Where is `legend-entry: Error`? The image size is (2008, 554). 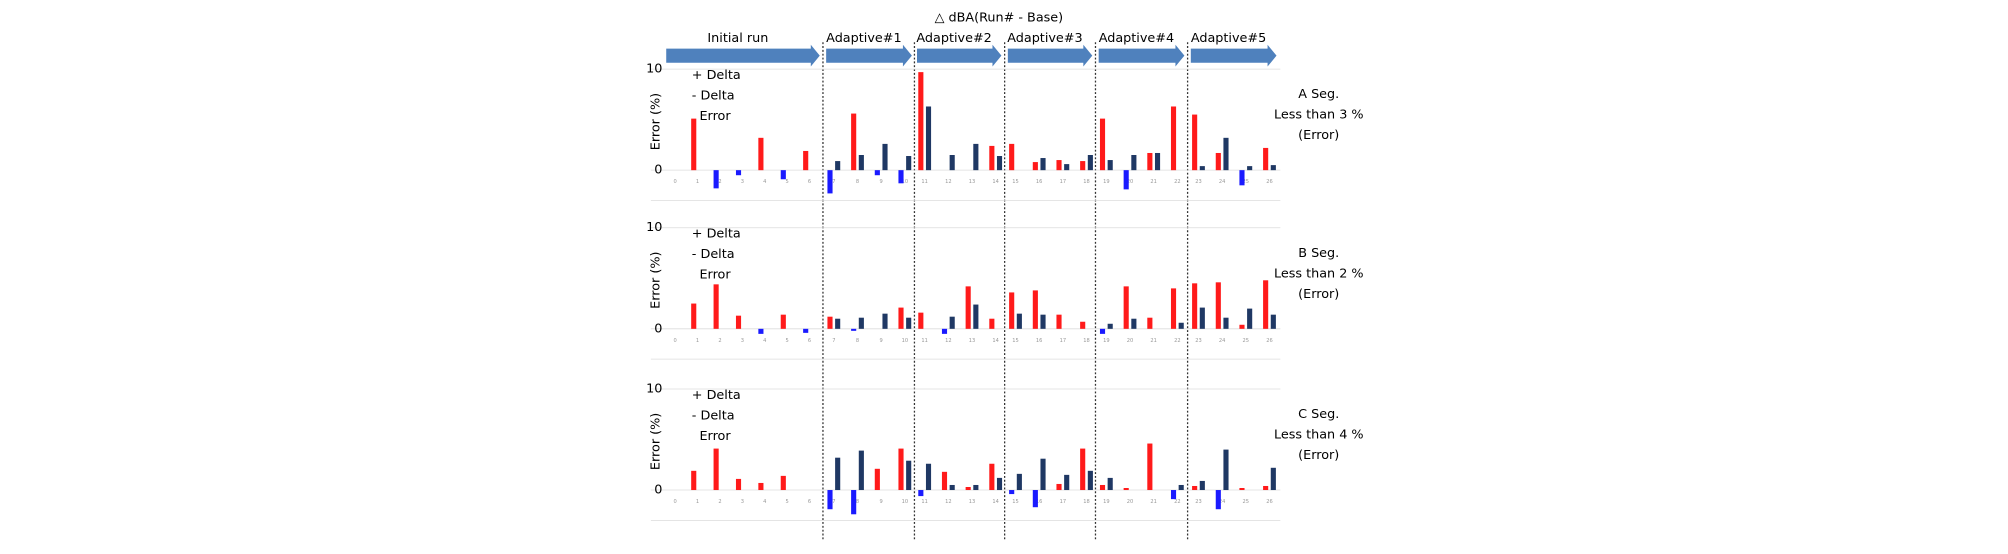 legend-entry: Error is located at coordinates (715, 275).